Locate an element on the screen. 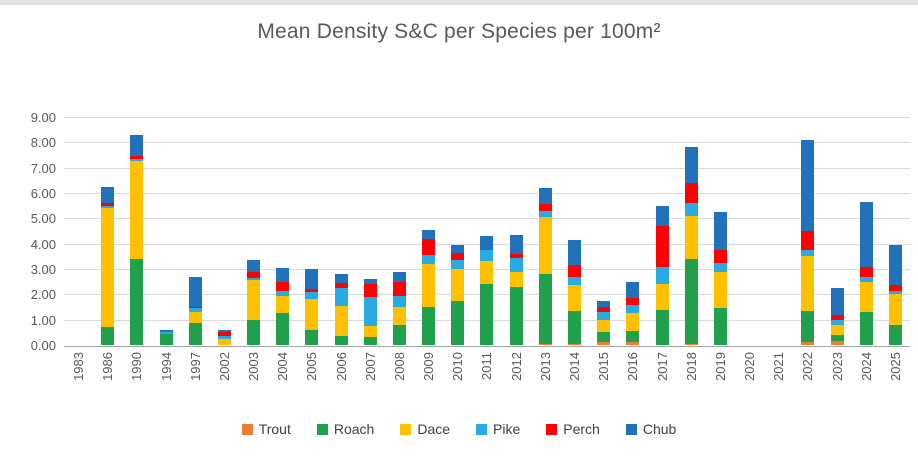 This screenshot has width=918, height=459. legend: Trout Roach Dace Pike Perch Chub is located at coordinates (459, 429).